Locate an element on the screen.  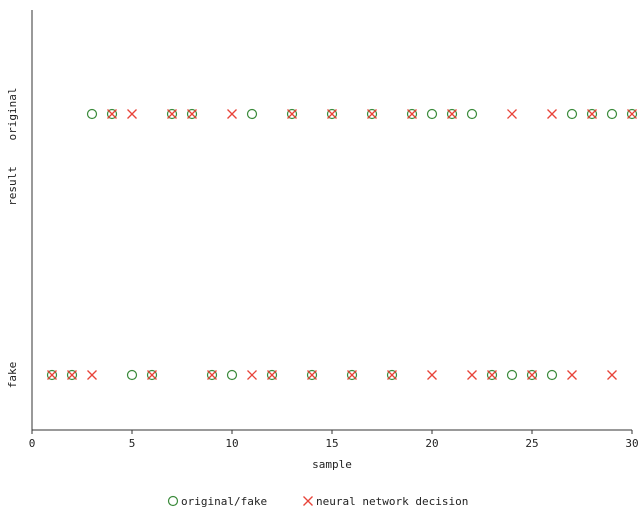
legend-x-marker is located at coordinates (308, 501).